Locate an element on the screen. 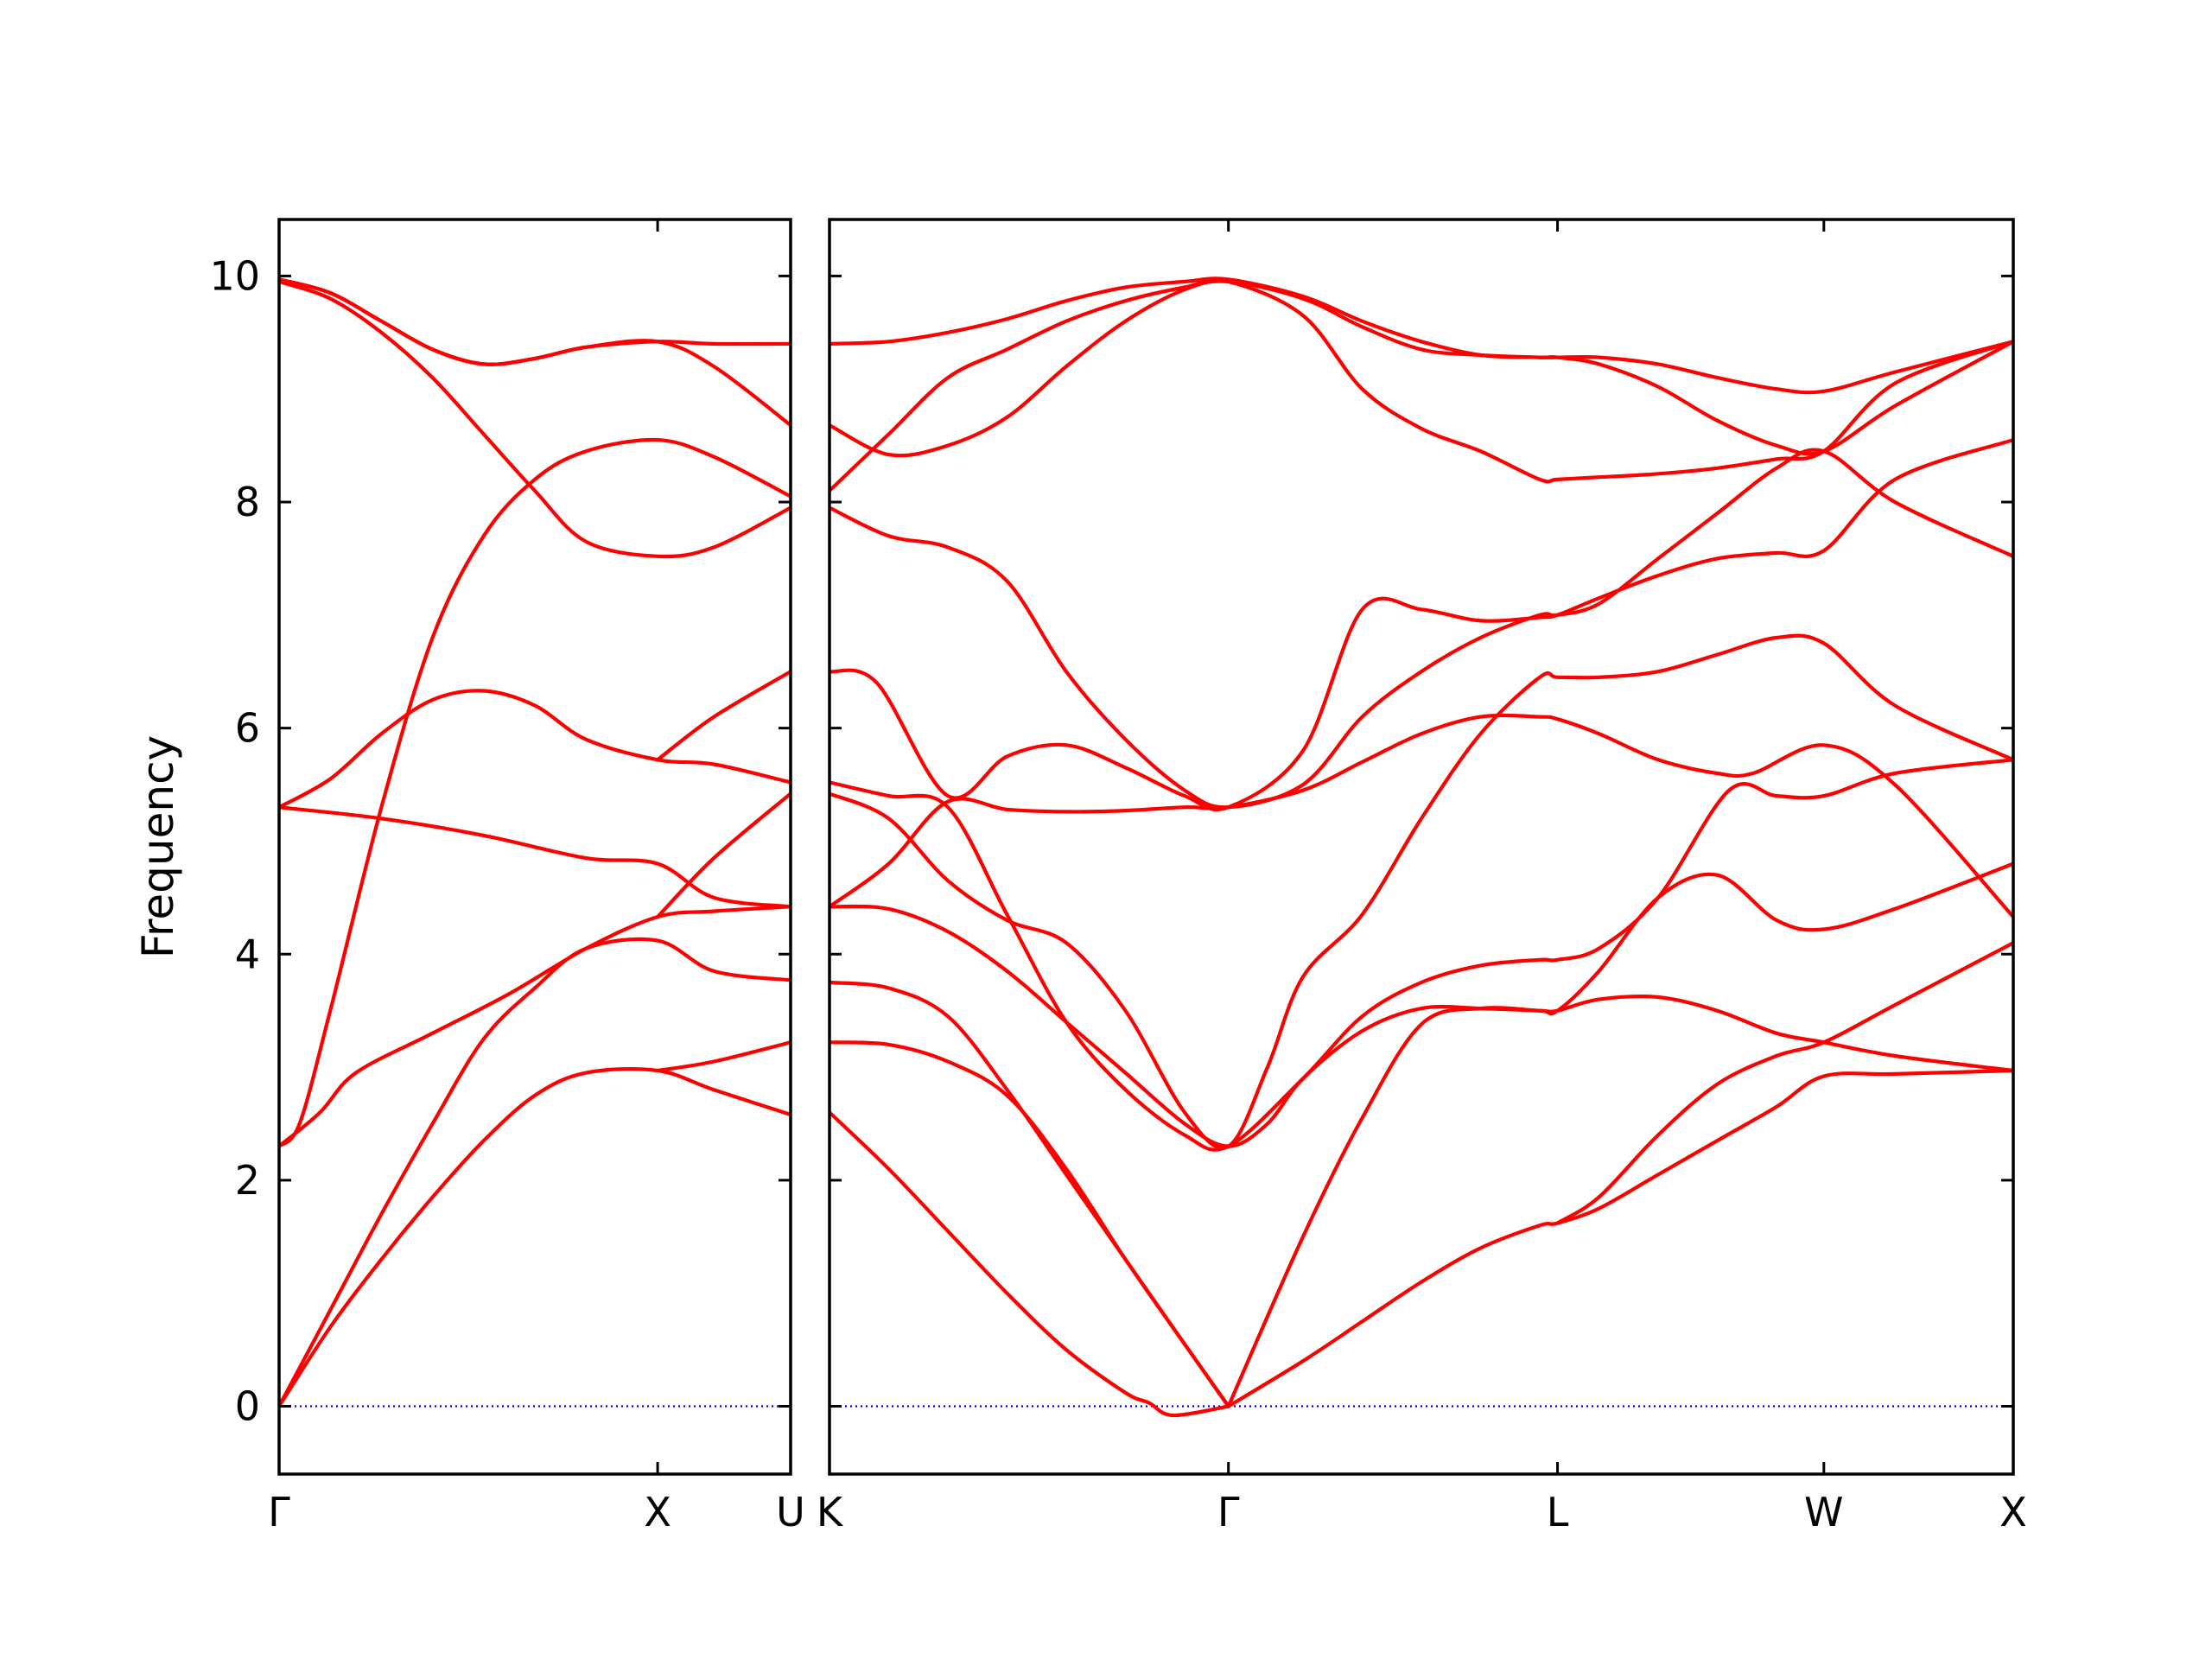 The image size is (2212, 1659). y-axis-label: Frequency is located at coordinates (158, 846).